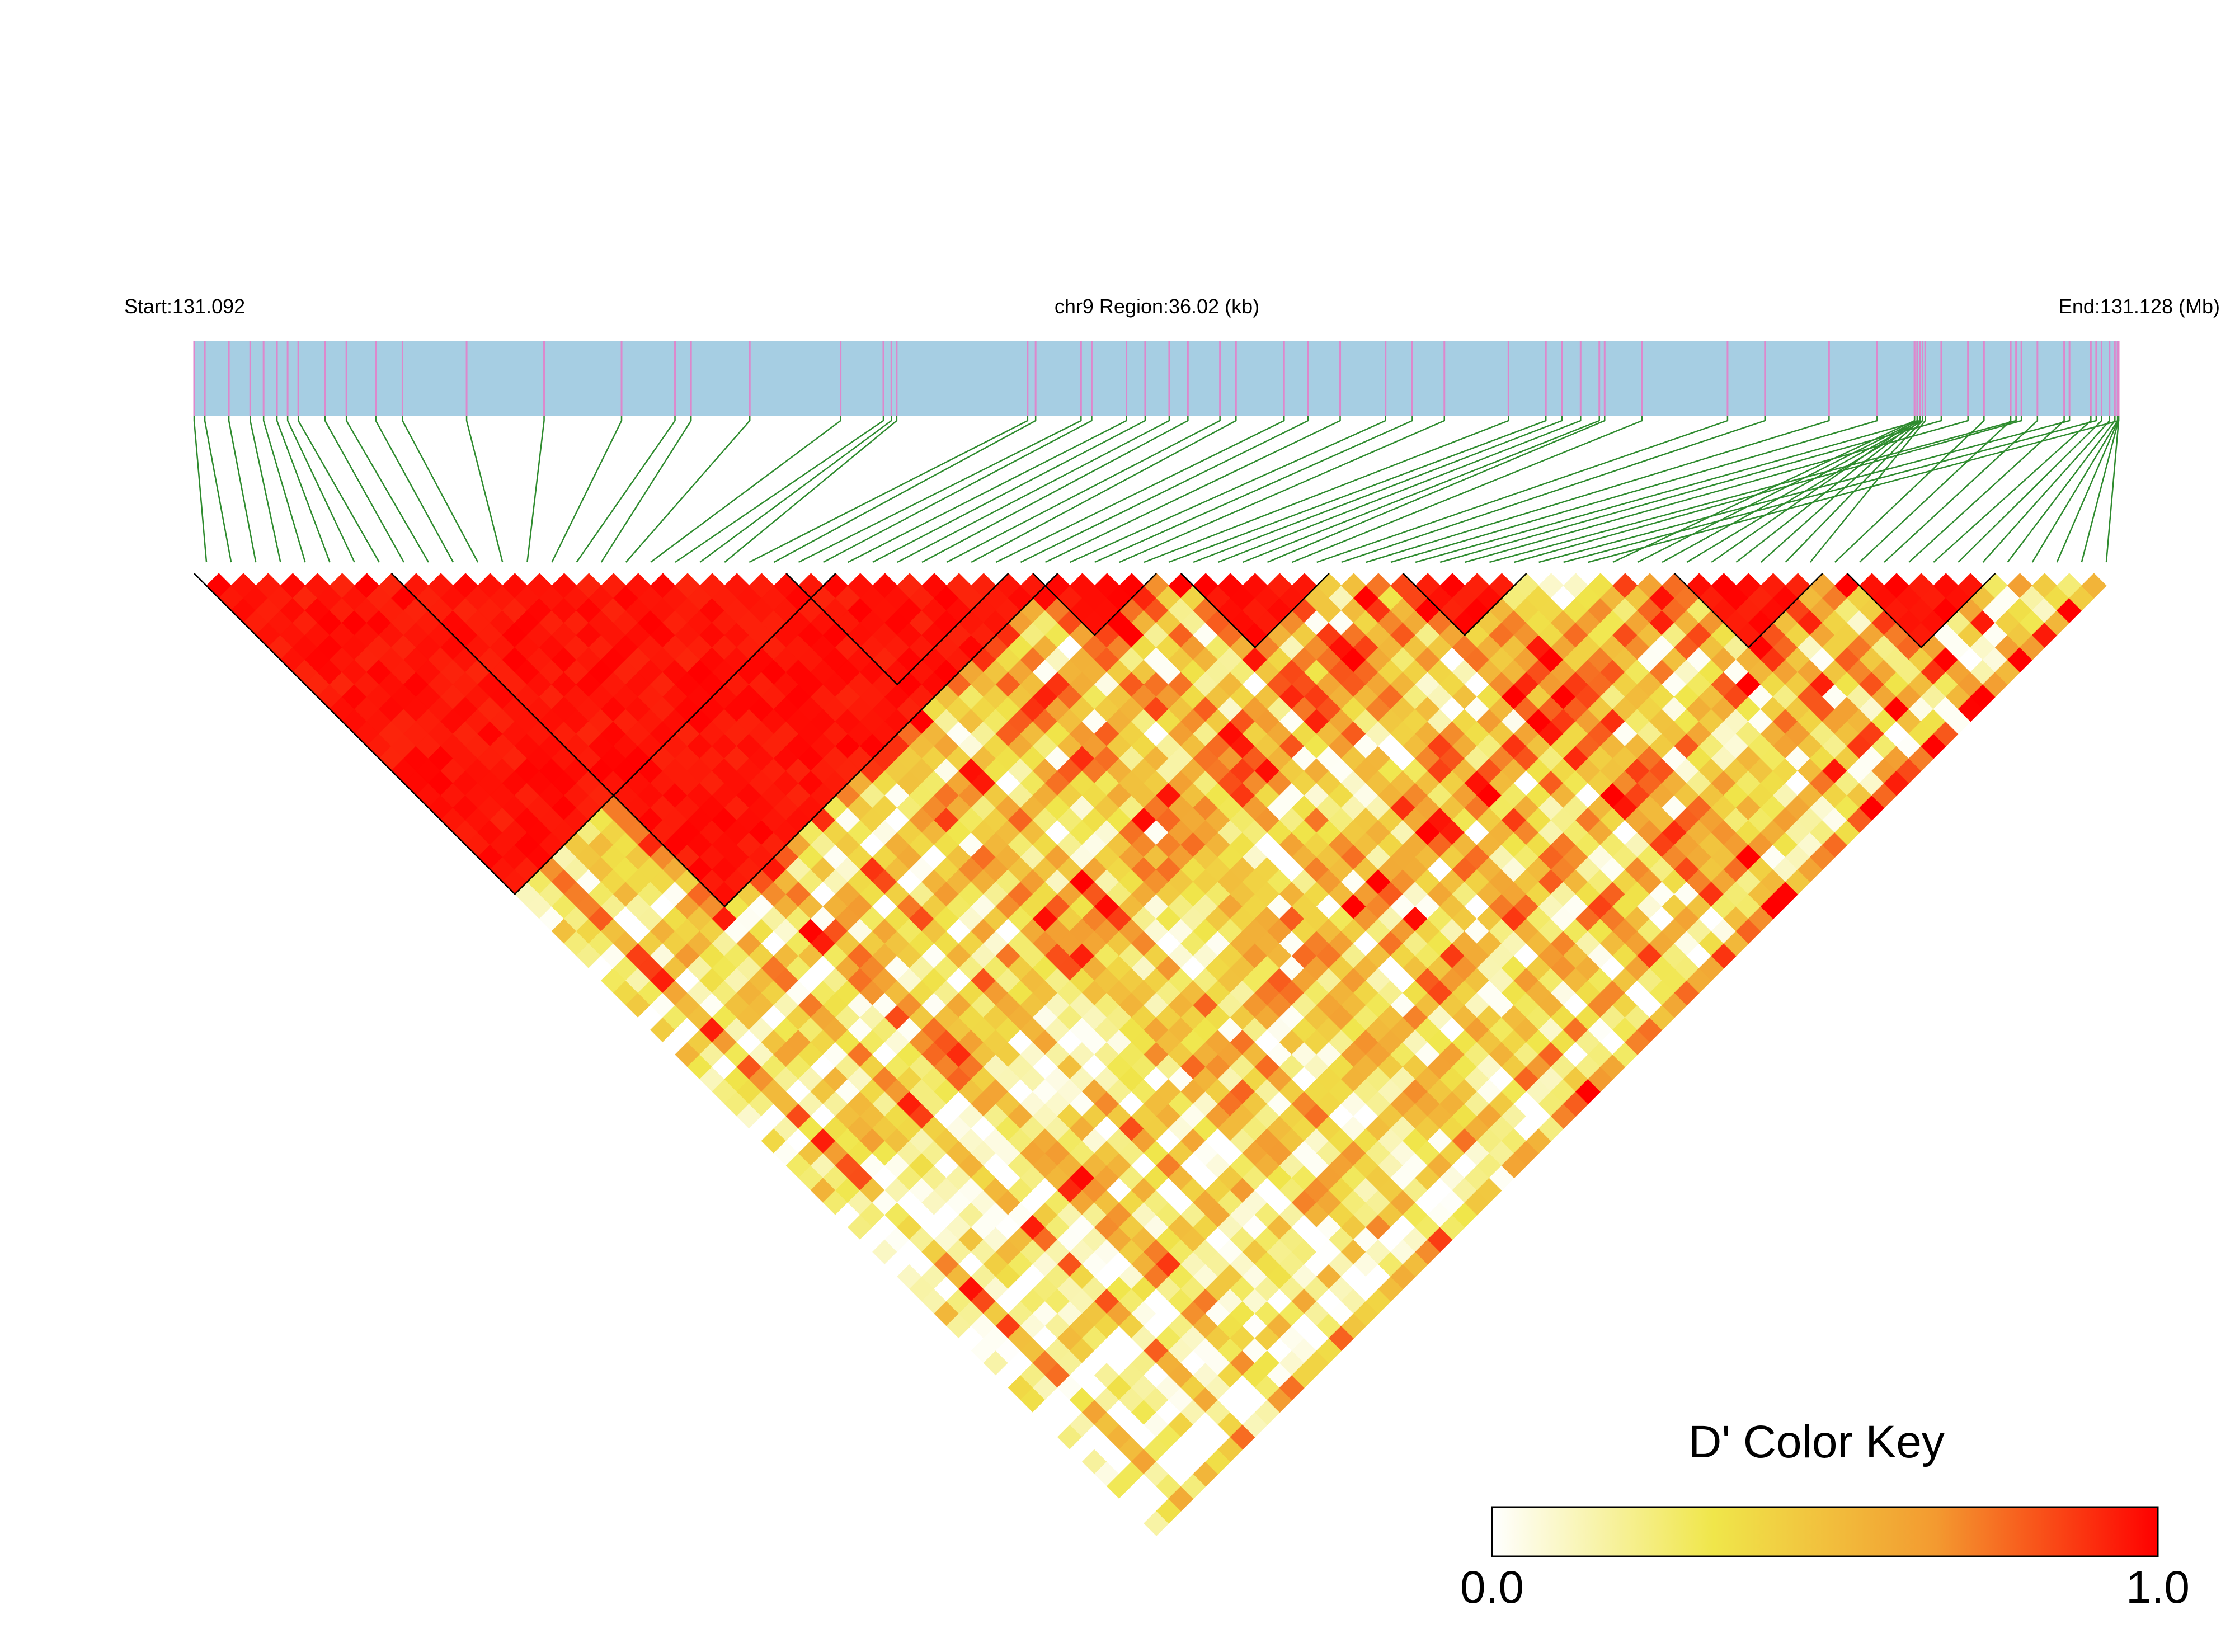  What do you see at coordinates (1825, 1532) in the screenshot?
I see `color-key-bar` at bounding box center [1825, 1532].